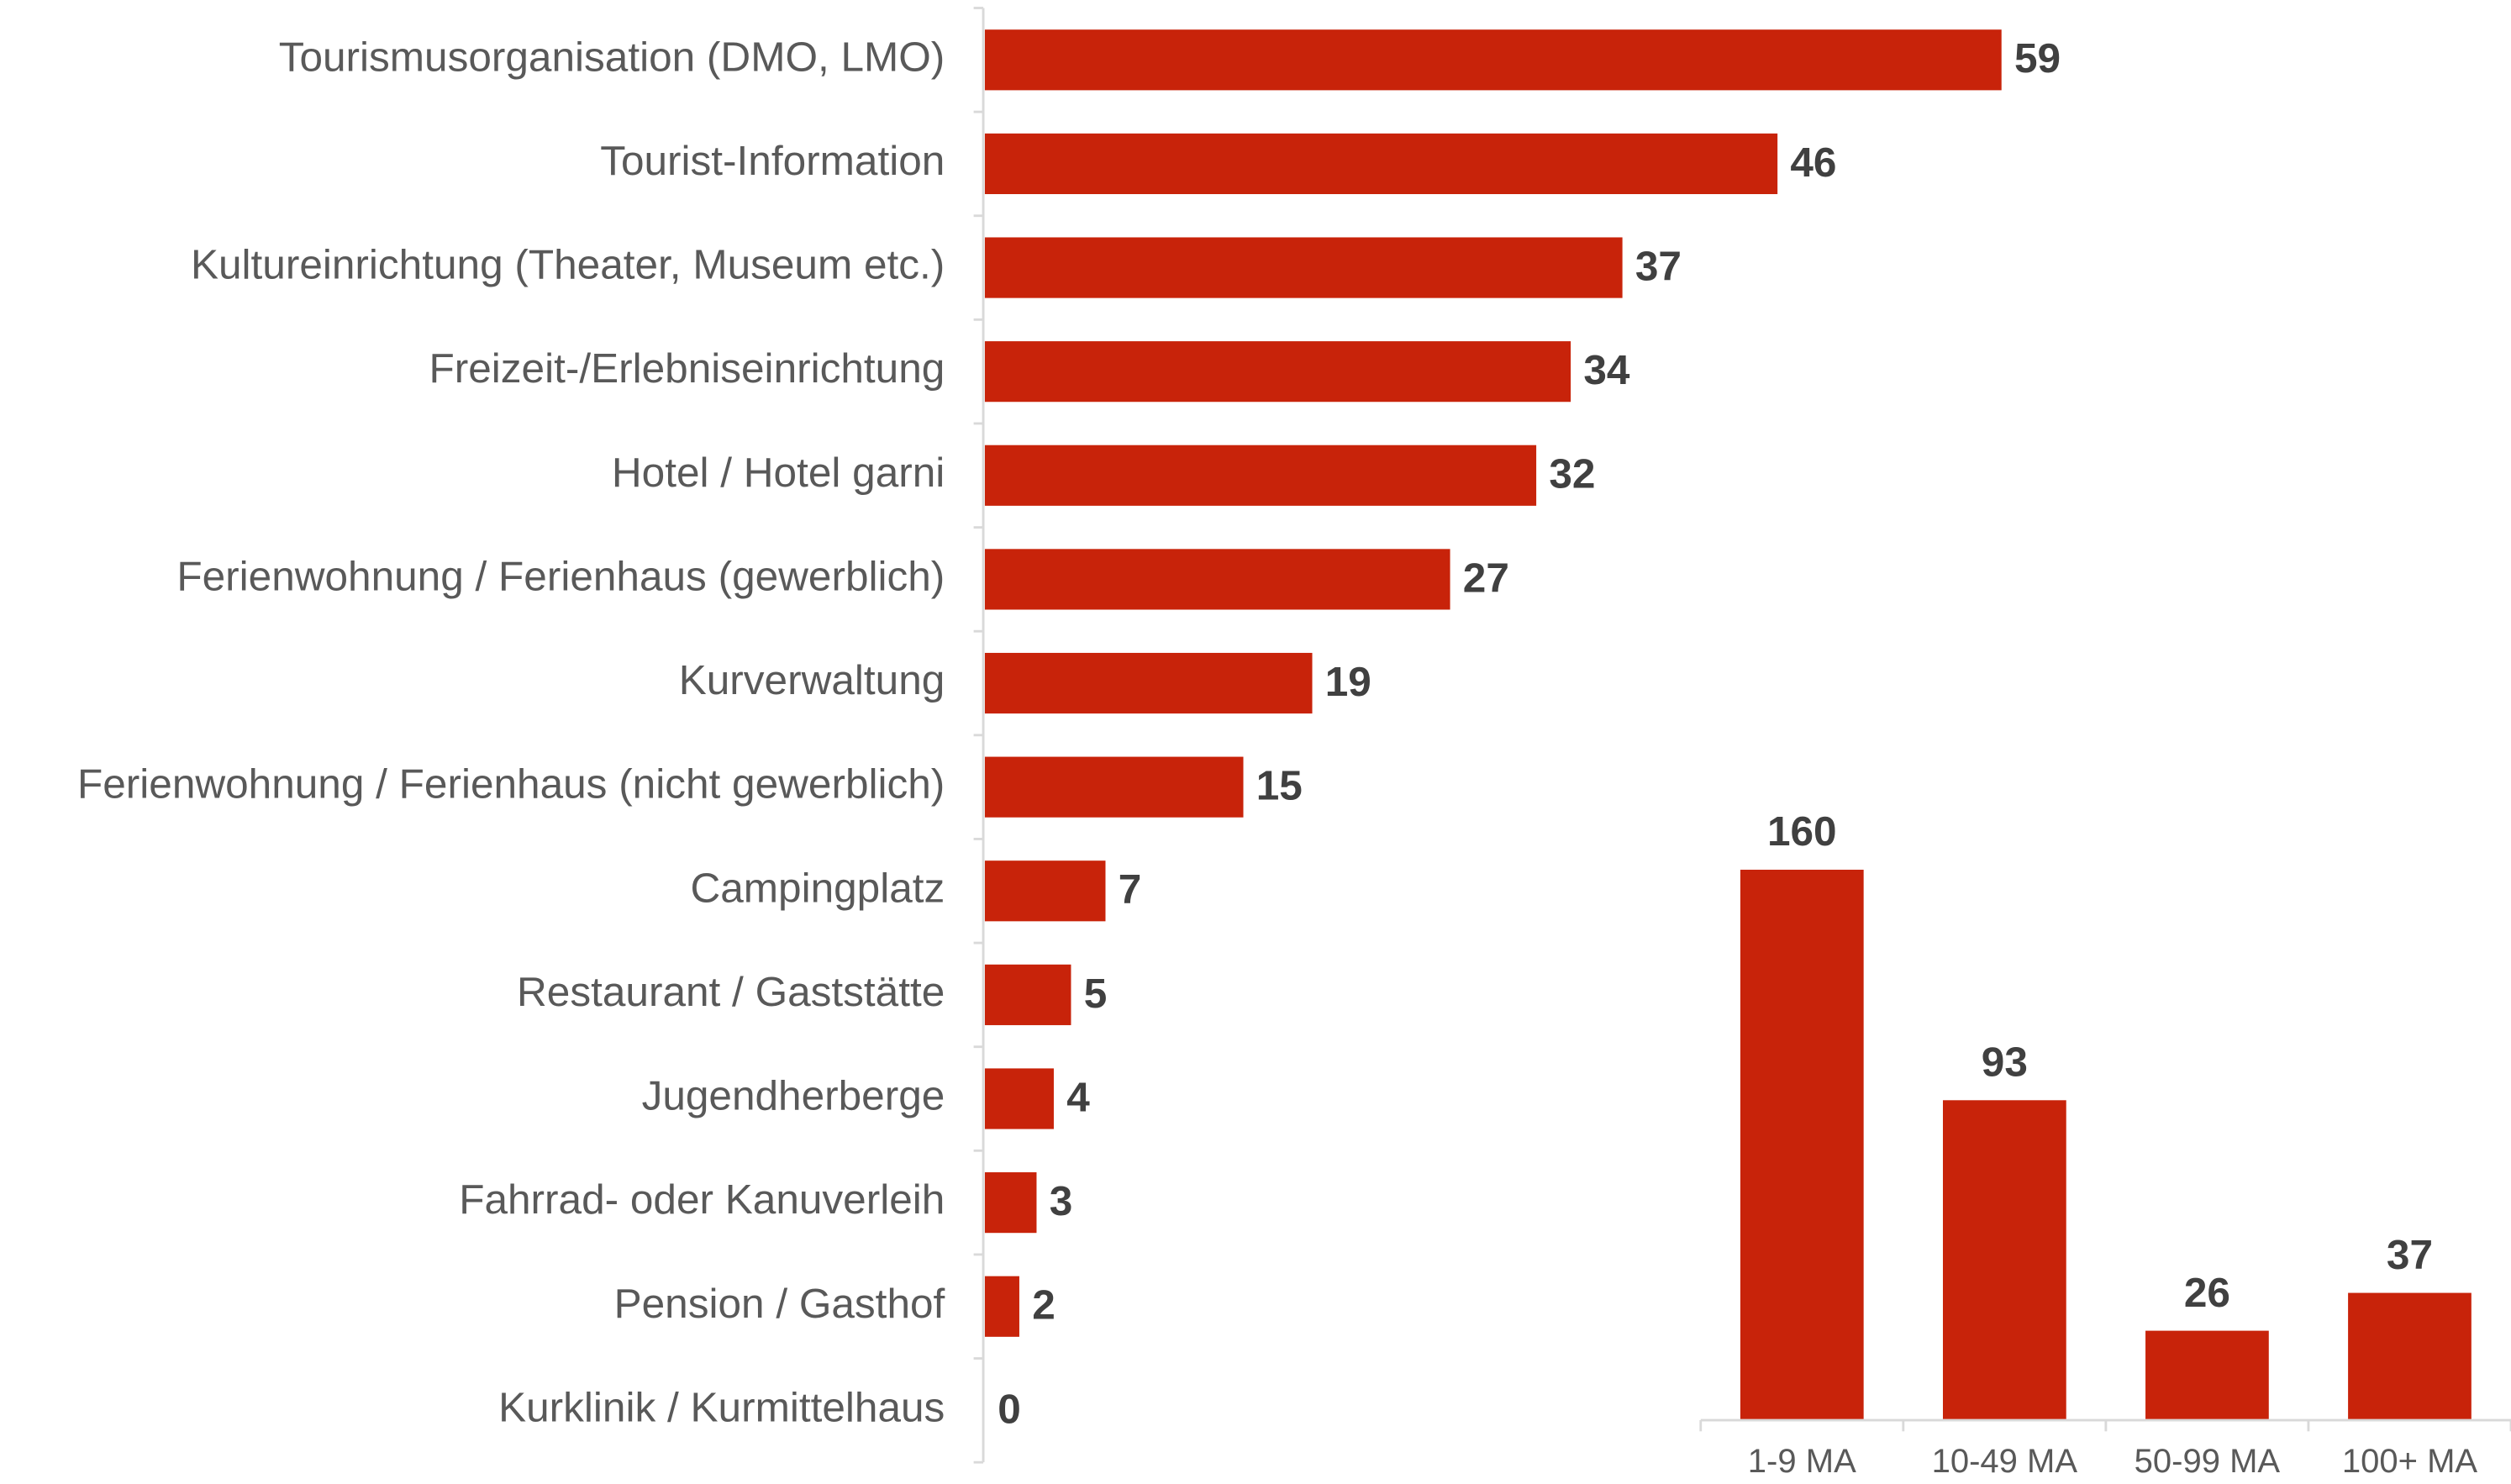 This screenshot has width=2511, height=1484. Describe the element at coordinates (1486, 578) in the screenshot. I see `value-label: 27` at that location.